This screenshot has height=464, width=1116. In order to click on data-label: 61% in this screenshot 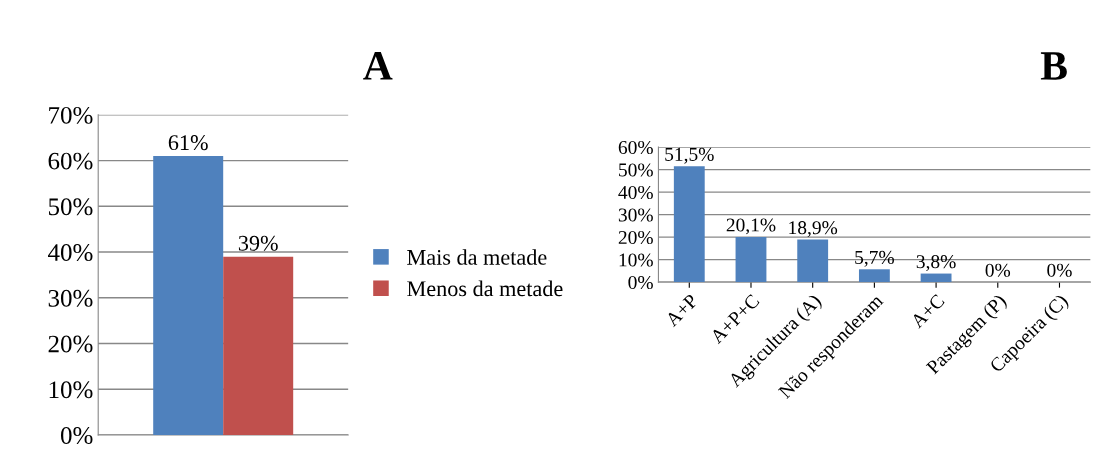, I will do `click(188, 143)`.